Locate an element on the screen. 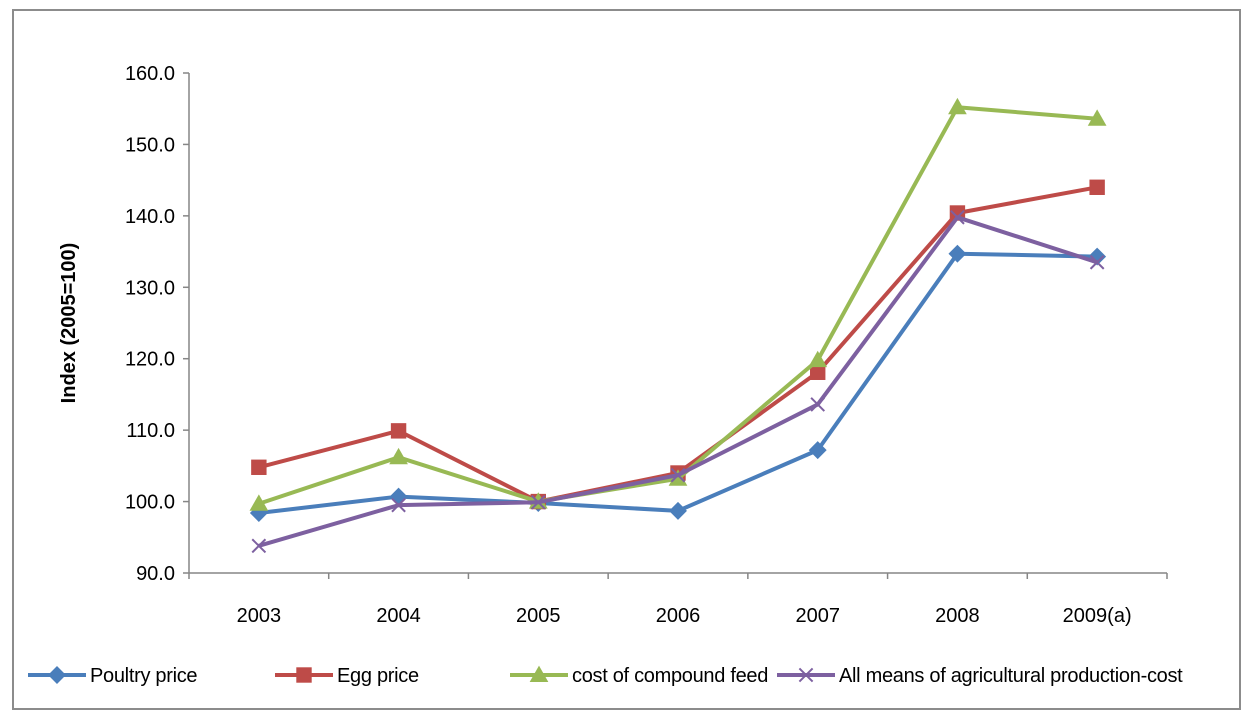 This screenshot has width=1251, height=722. diamond-marker is located at coordinates (57, 675).